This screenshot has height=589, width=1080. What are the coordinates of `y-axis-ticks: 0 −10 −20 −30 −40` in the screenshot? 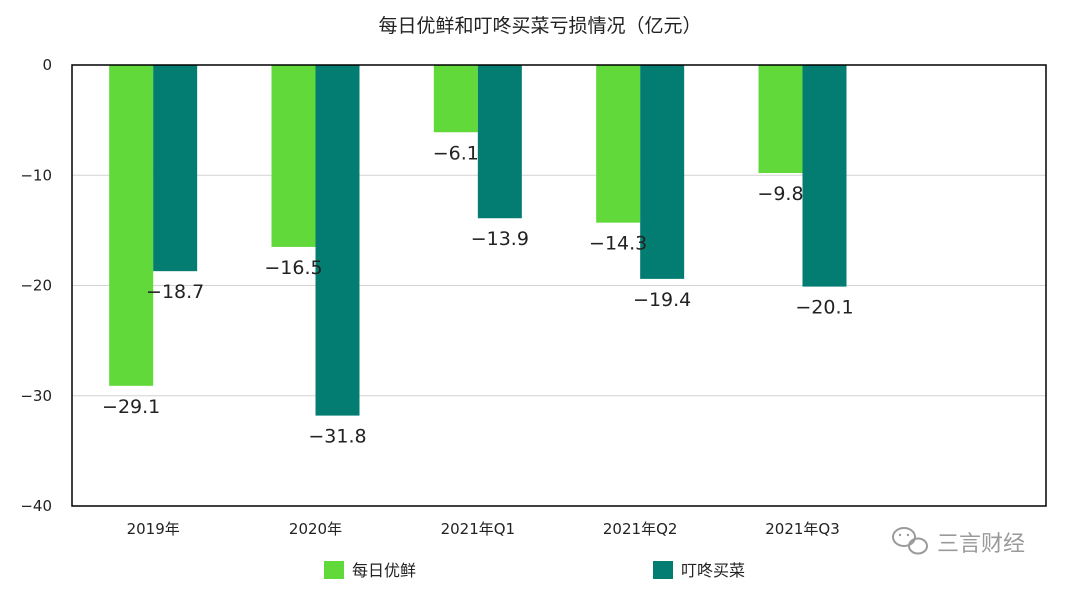 It's located at (36, 285).